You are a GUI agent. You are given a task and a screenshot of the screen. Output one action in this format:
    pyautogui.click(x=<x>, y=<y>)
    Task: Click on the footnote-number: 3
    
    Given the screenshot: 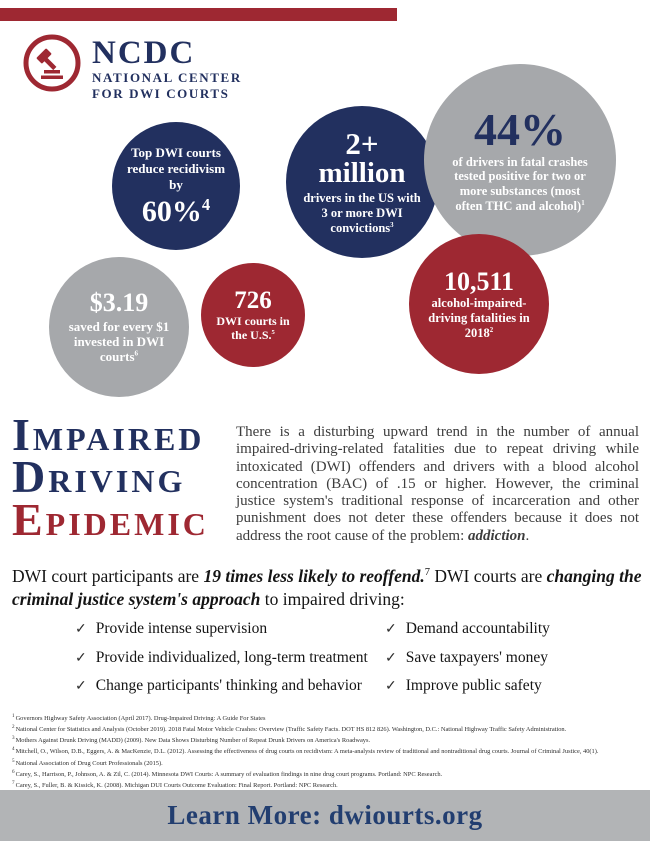 What is the action you would take?
    pyautogui.click(x=13, y=738)
    